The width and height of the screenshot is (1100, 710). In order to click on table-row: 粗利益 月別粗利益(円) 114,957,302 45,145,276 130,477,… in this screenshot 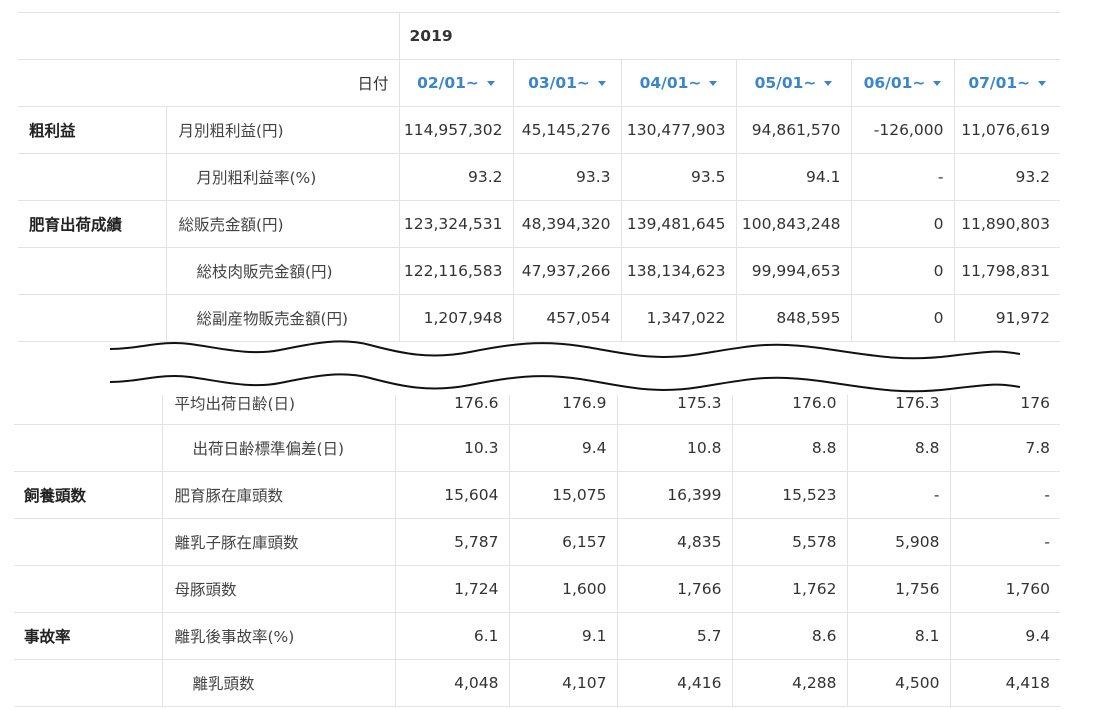, I will do `click(539, 130)`.